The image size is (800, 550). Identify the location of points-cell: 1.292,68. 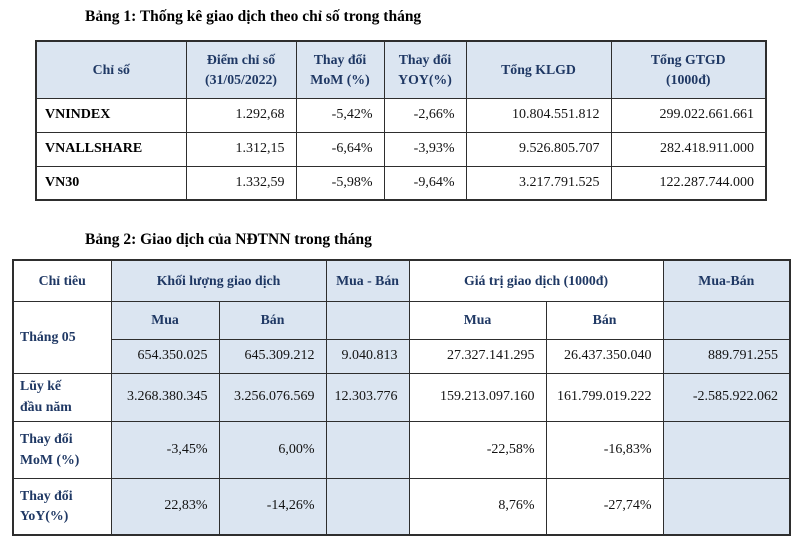
(241, 115).